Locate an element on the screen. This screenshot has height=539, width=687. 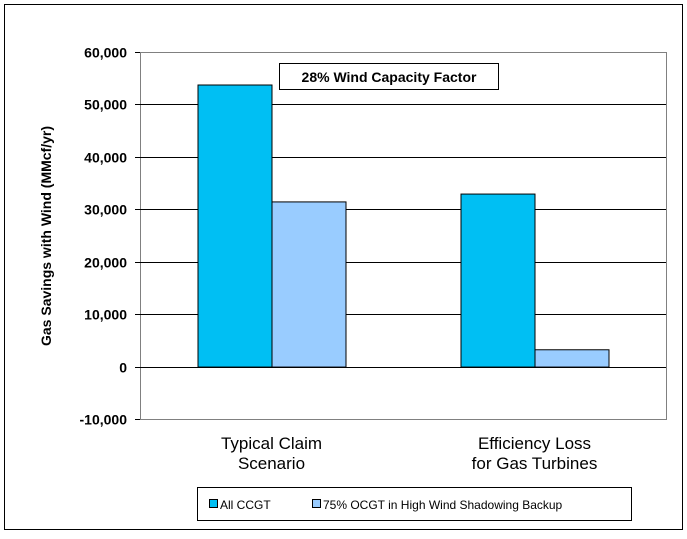
y-tick-label: 20,000 is located at coordinates (105, 263).